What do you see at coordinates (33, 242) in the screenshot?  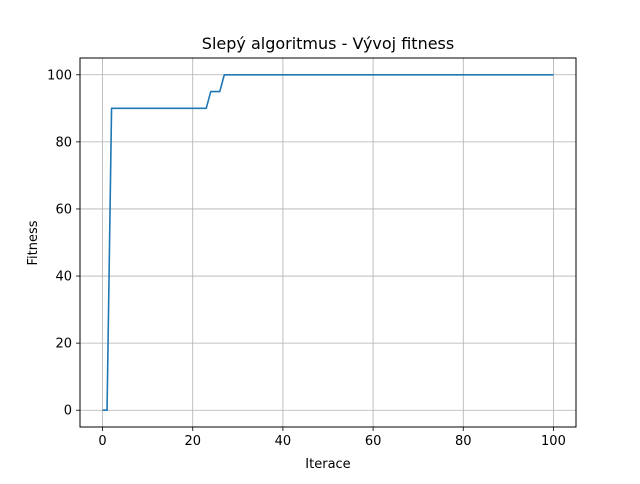 I see `y-axis-label: Fitness` at bounding box center [33, 242].